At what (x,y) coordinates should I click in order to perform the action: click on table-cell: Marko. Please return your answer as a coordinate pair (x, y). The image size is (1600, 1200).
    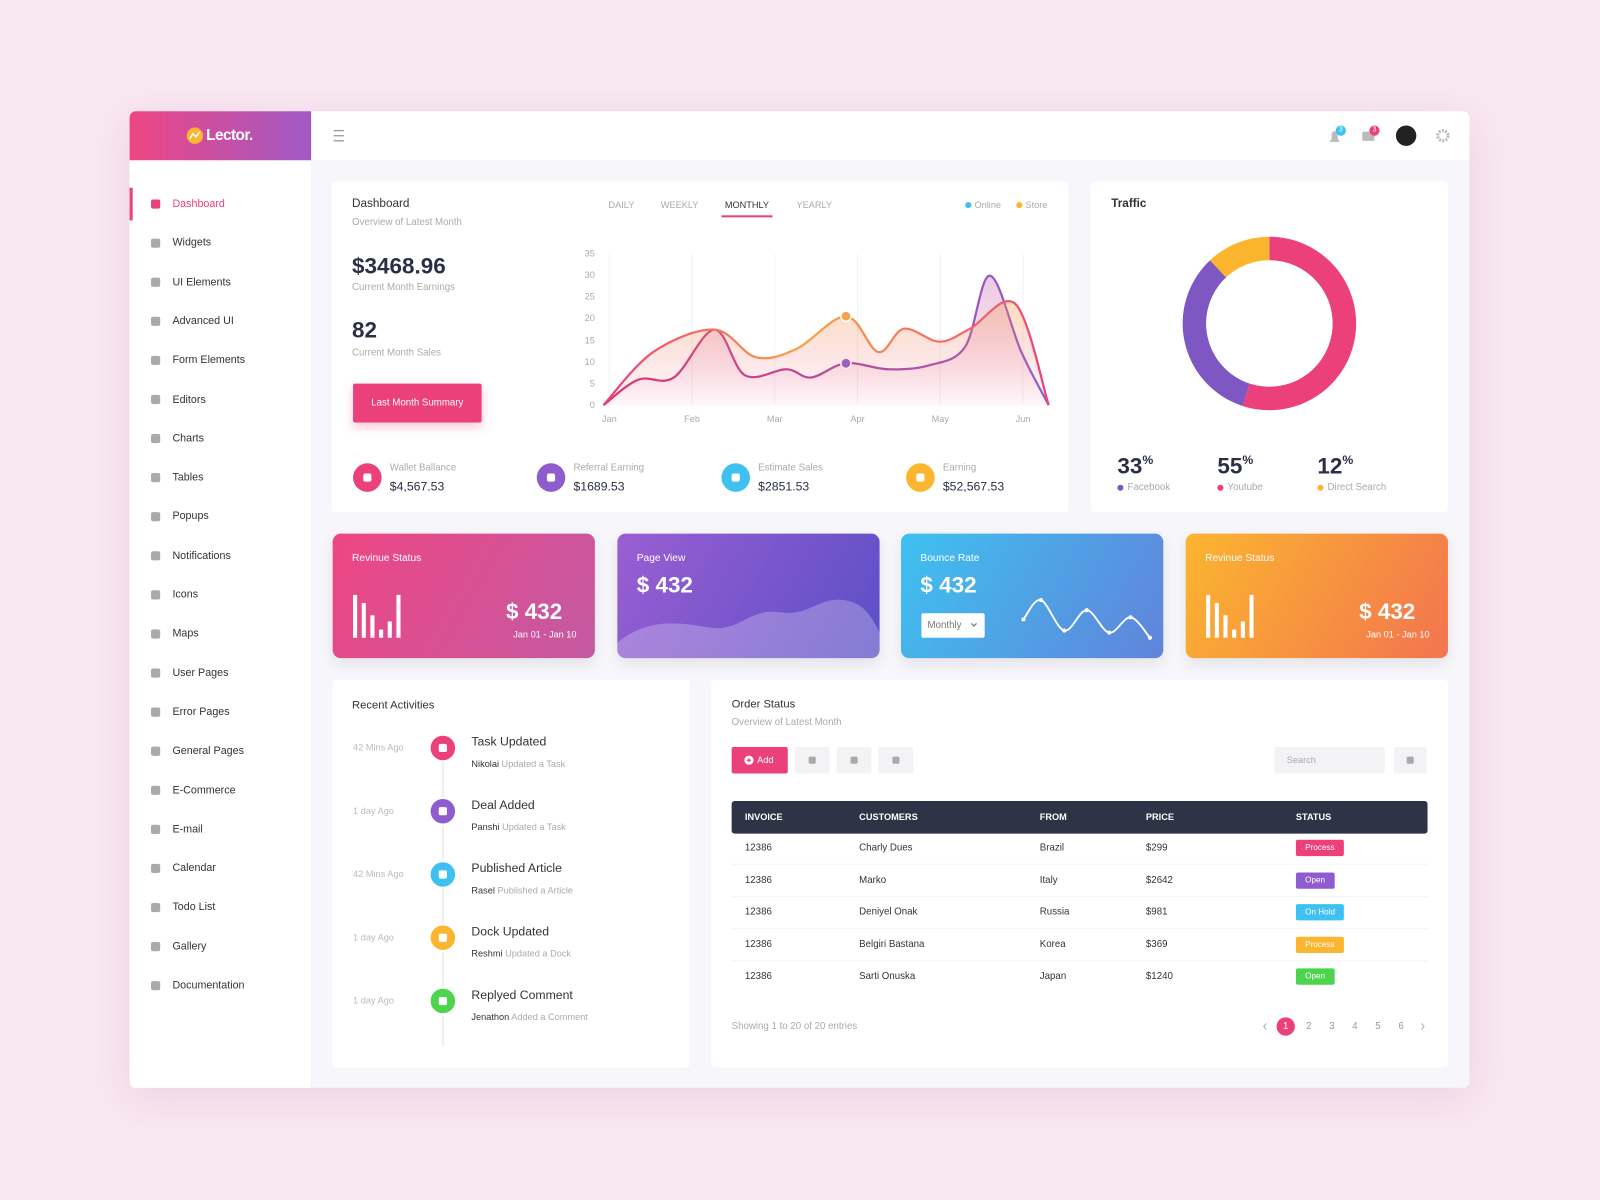
    Looking at the image, I should click on (873, 880).